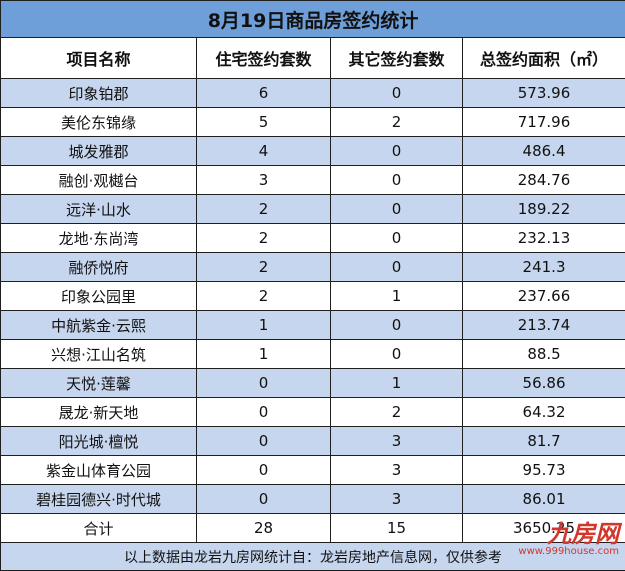  What do you see at coordinates (544, 238) in the screenshot?
I see `table-cell: 232.13` at bounding box center [544, 238].